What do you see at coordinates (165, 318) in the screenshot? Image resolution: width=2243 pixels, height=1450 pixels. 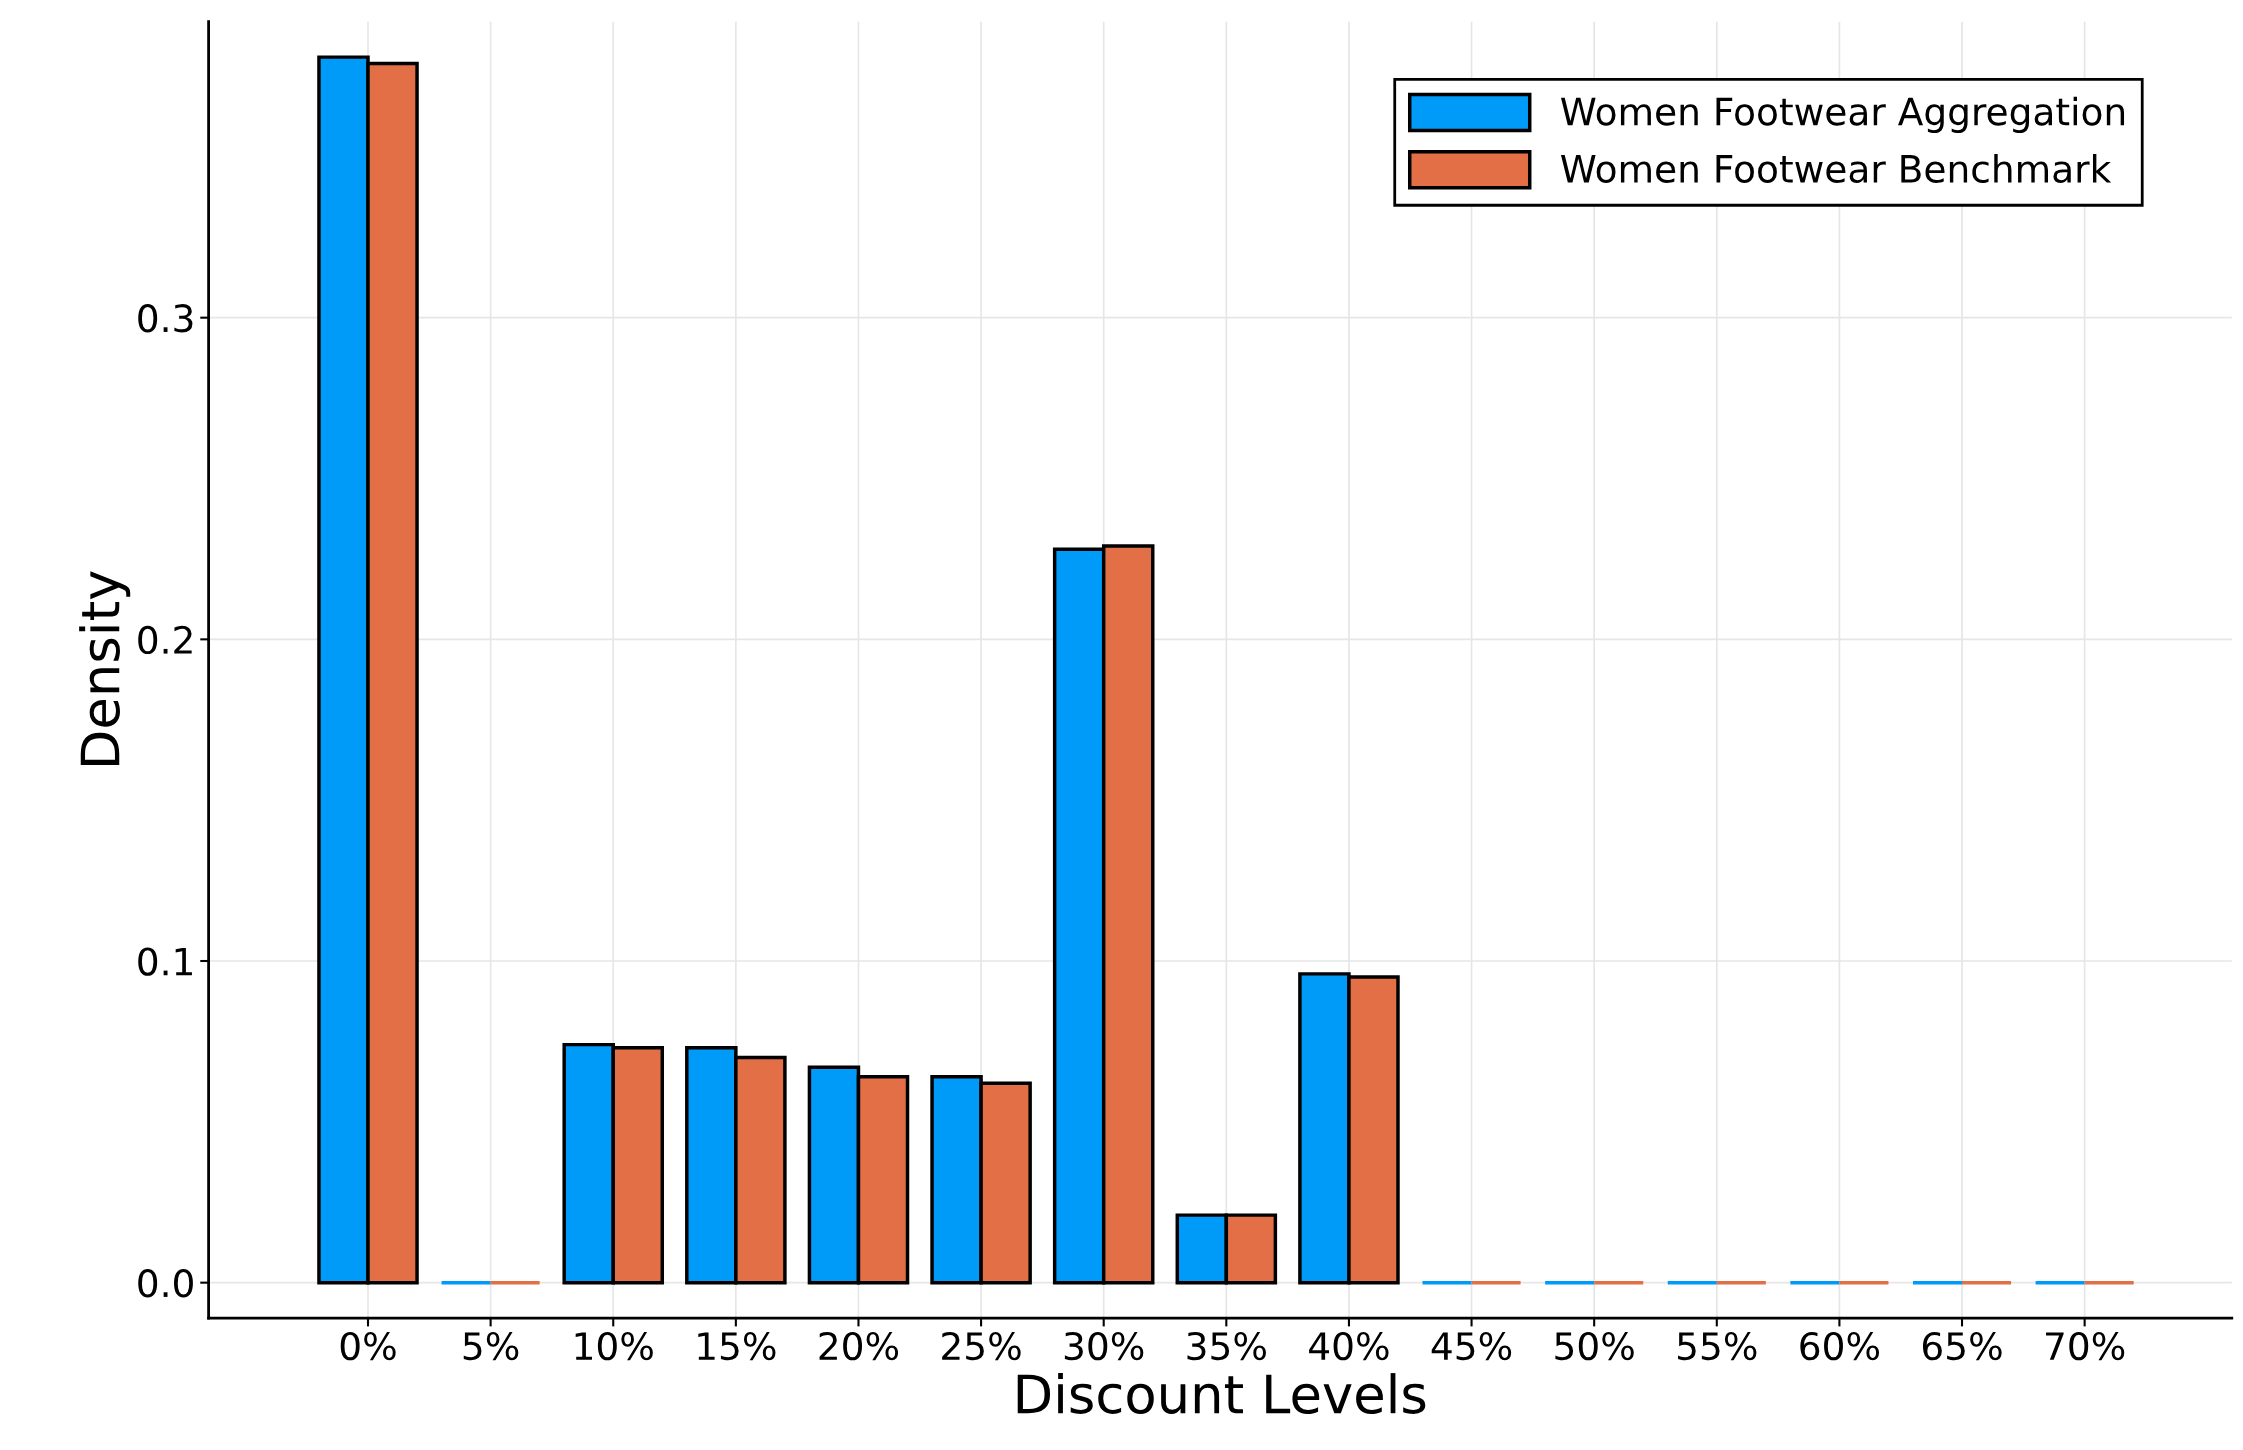 I see `y-tick-label: 0.3` at bounding box center [165, 318].